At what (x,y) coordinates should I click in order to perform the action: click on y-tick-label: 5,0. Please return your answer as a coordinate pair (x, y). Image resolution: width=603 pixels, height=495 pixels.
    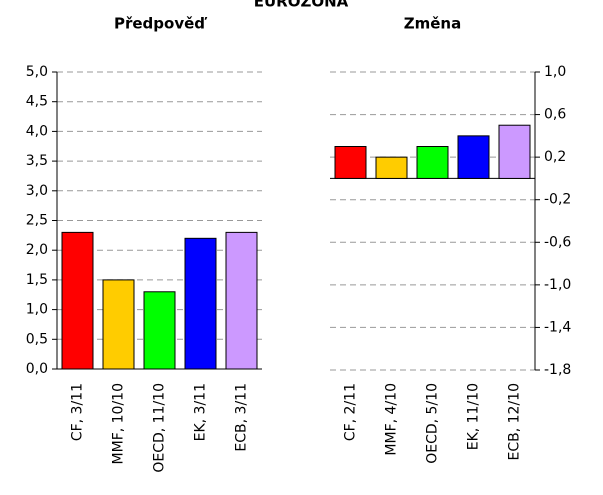
    Looking at the image, I should click on (37, 72).